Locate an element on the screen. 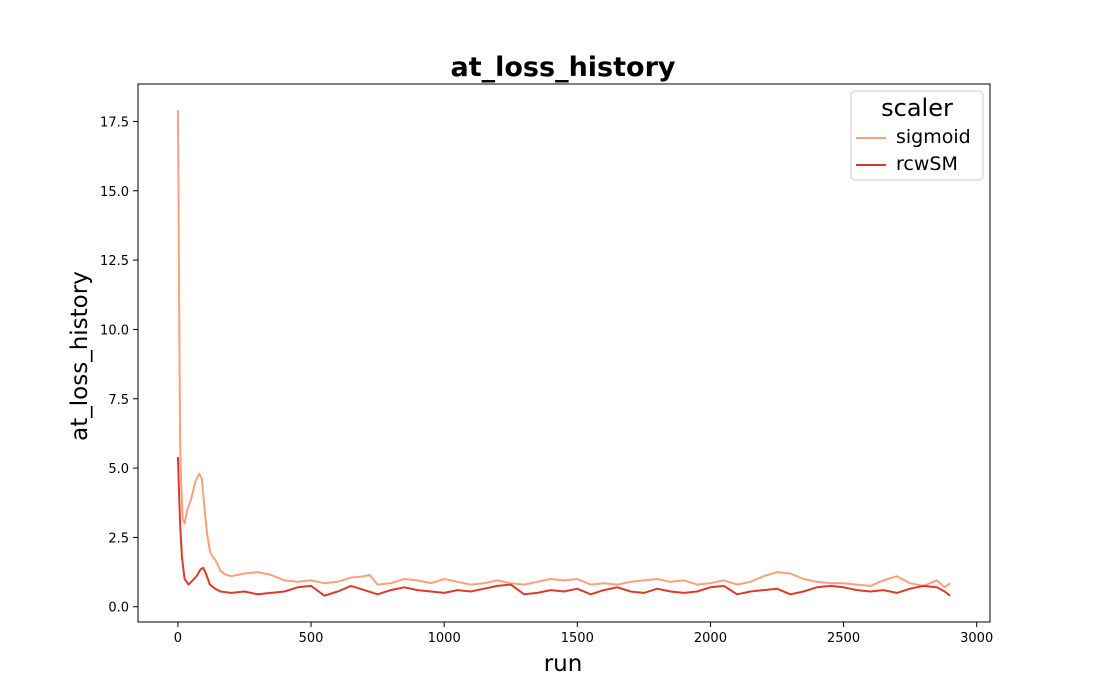 This screenshot has width=1100, height=700. x-axis: 0 500 1000 1500 2000 2500 3000 is located at coordinates (583, 634).